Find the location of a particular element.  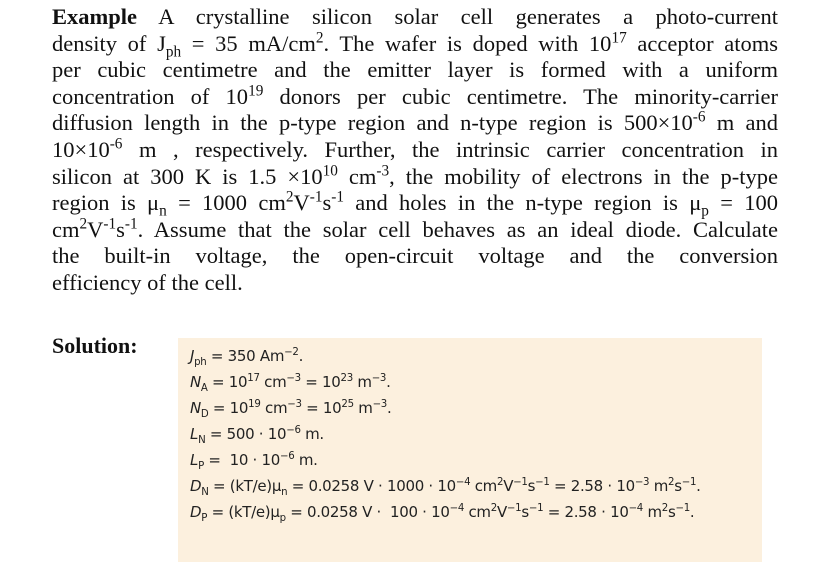

text: = (kT/e)μ is located at coordinates (245, 486).